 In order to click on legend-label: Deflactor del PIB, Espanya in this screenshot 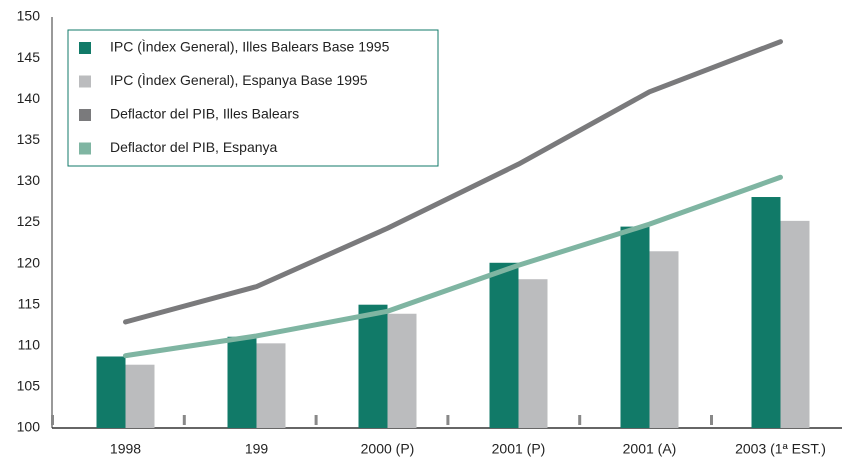, I will do `click(194, 147)`.